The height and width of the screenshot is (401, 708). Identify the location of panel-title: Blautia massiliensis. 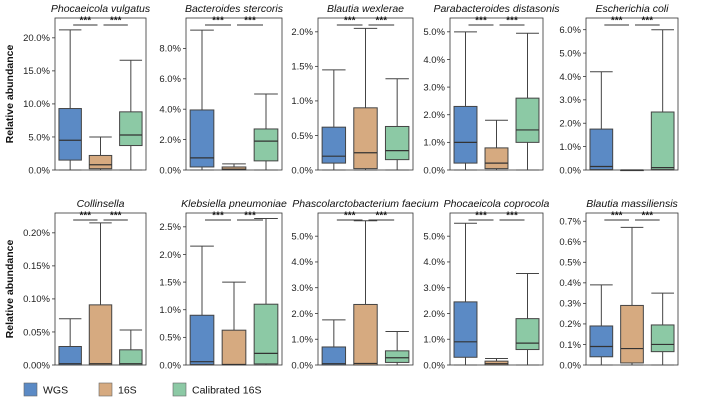
(632, 204).